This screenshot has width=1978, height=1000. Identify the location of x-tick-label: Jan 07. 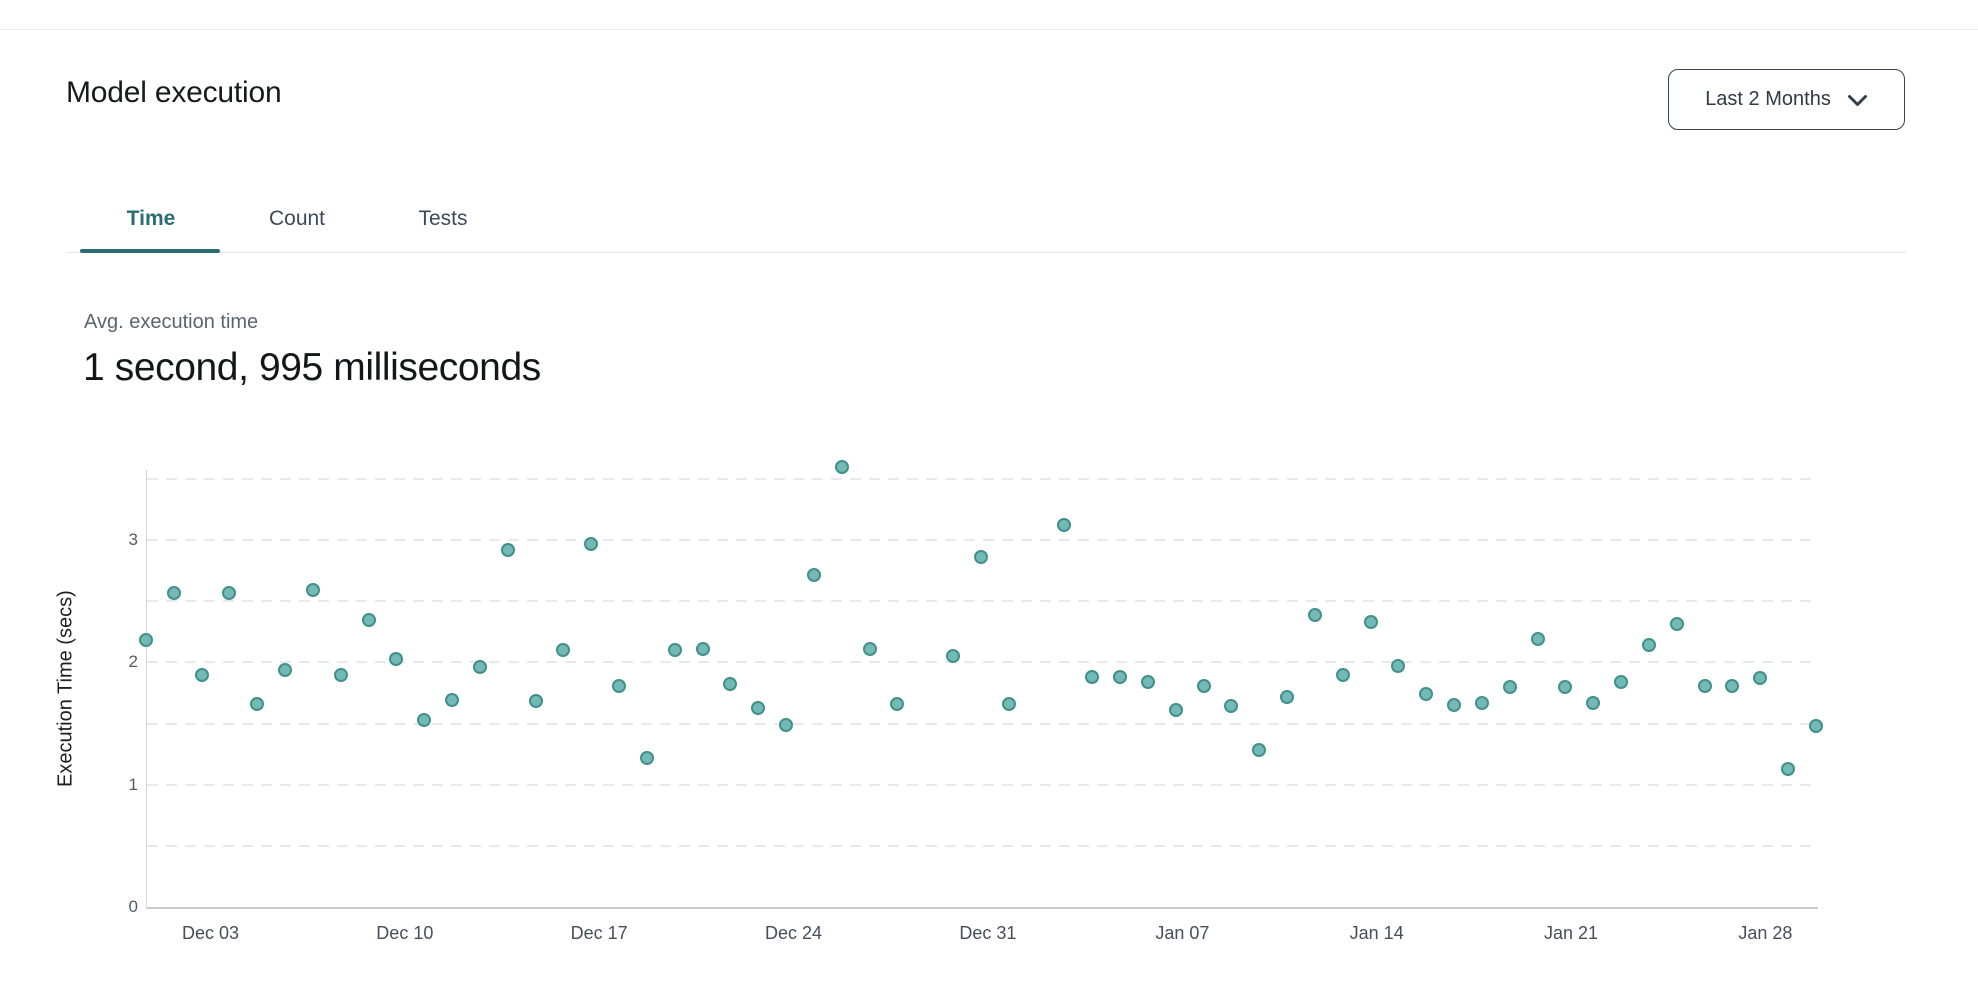
(1182, 933).